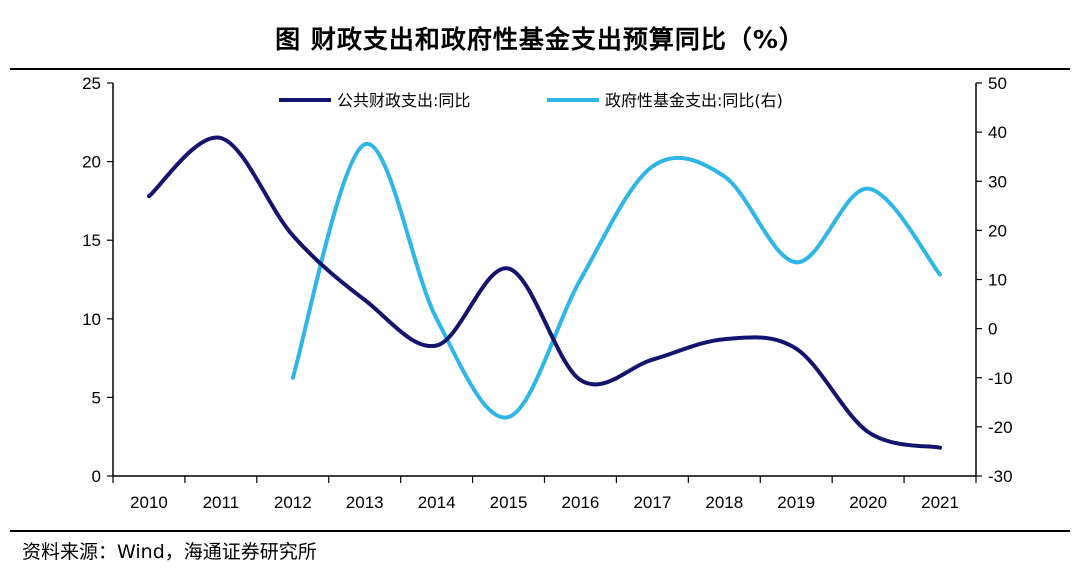 This screenshot has width=1080, height=568. I want to click on legend: 公共财政支出:同比 政府性基金支出:同比(右), so click(531, 100).